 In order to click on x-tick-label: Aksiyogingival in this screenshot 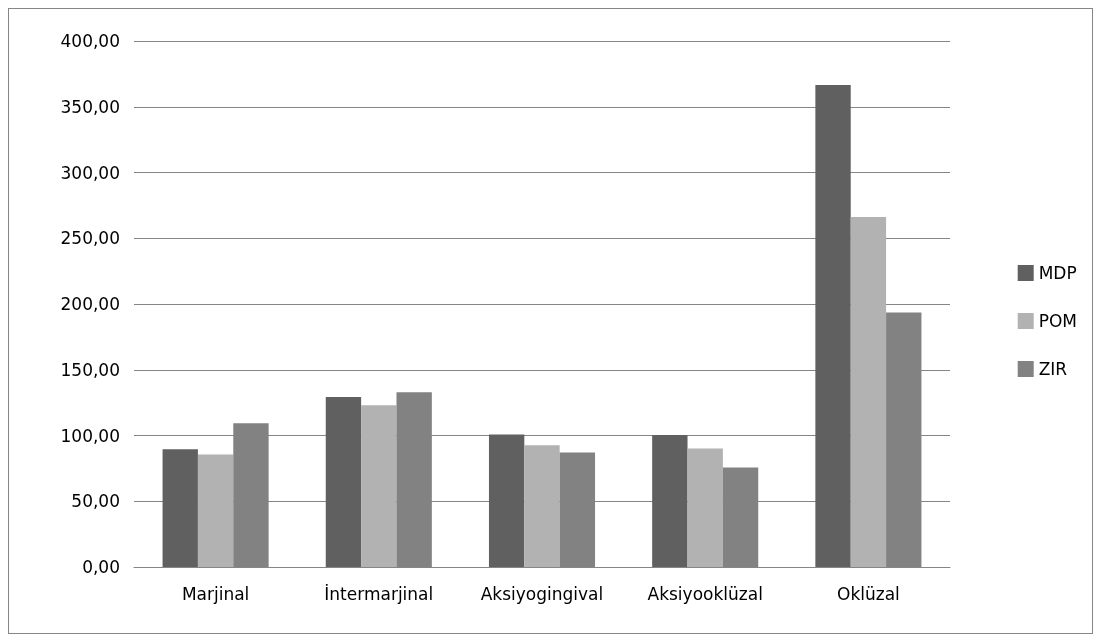, I will do `click(542, 593)`.